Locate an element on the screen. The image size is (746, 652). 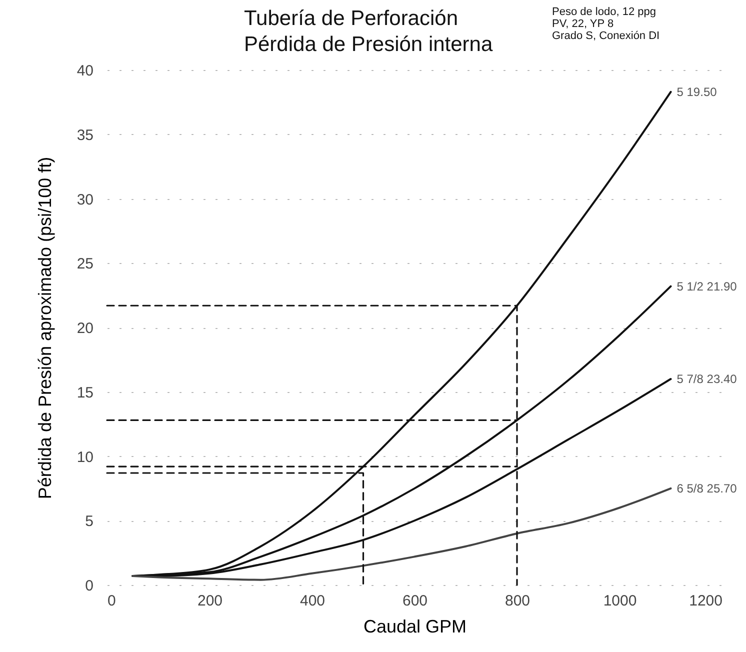
x-tick-label: 0 is located at coordinates (112, 601).